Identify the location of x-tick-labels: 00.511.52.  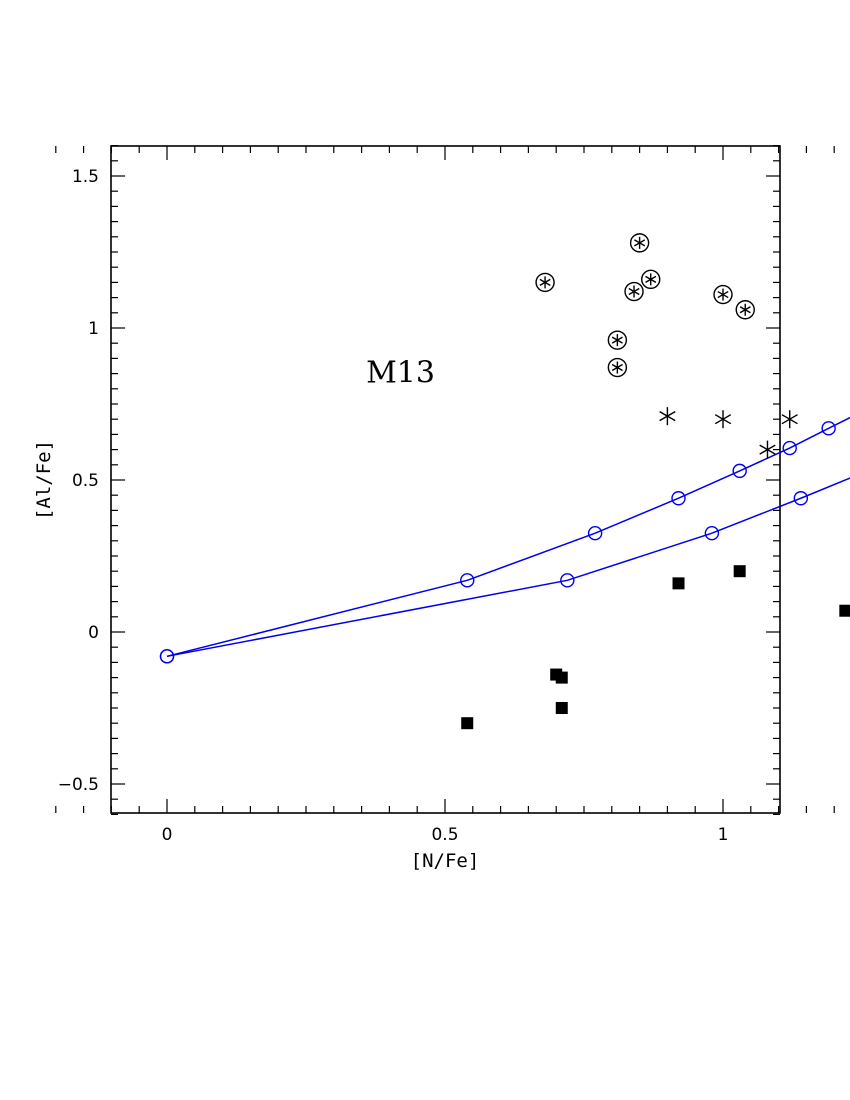
(445, 835).